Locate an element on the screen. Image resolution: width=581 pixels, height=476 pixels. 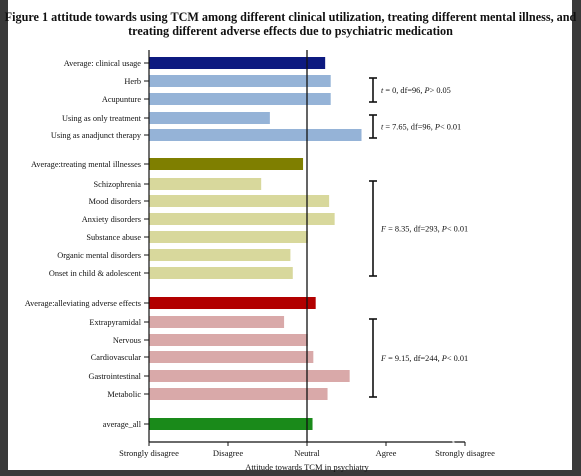
category-label: Mood disorders is located at coordinates (115, 201).